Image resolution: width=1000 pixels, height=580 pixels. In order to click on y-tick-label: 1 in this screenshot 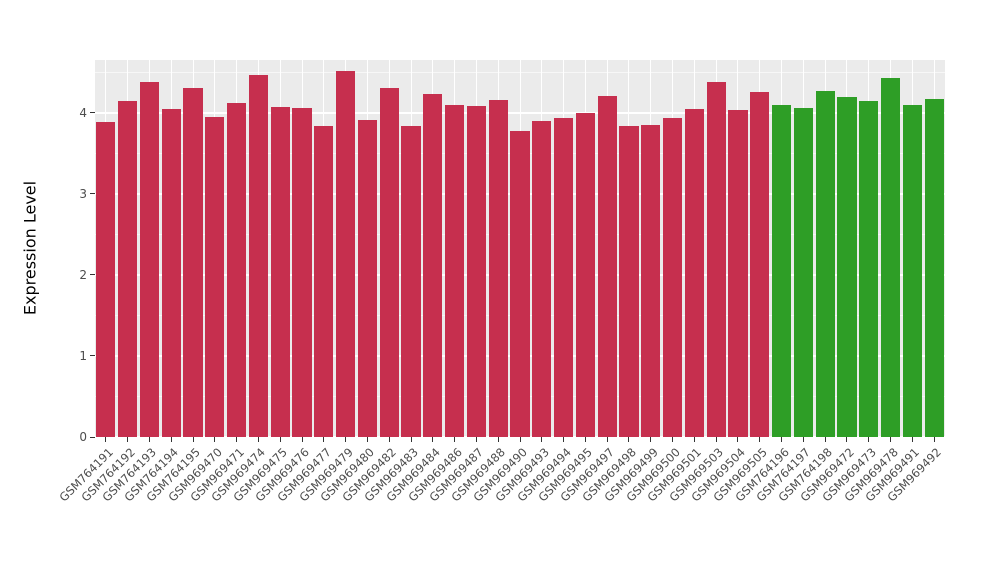, I will do `click(83, 355)`.